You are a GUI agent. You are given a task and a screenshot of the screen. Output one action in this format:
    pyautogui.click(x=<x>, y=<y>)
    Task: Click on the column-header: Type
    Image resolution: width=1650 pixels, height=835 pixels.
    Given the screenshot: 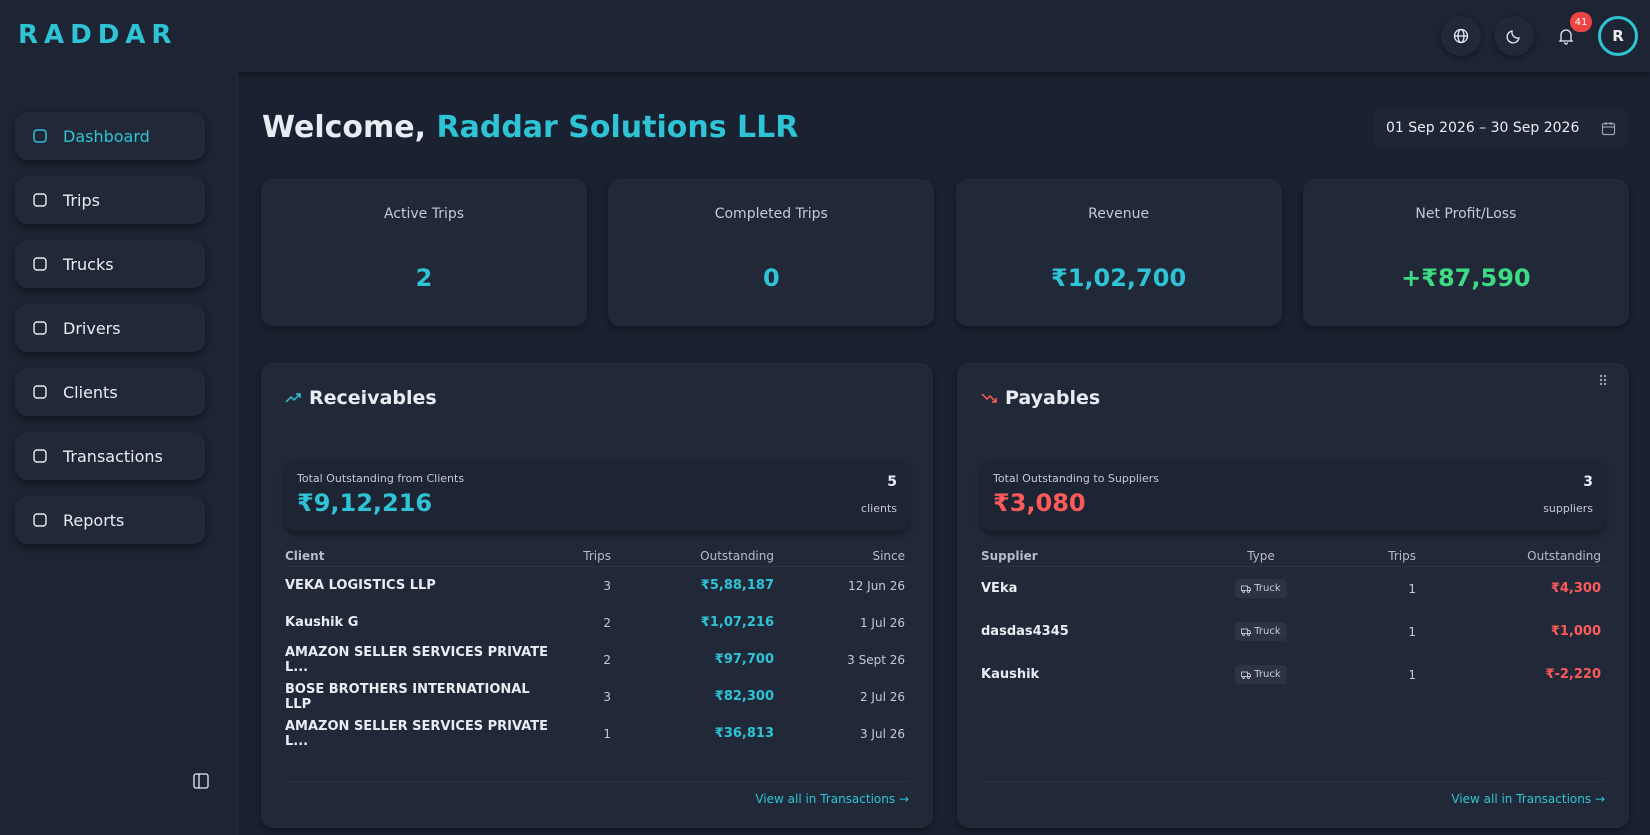 What is the action you would take?
    pyautogui.click(x=1261, y=555)
    